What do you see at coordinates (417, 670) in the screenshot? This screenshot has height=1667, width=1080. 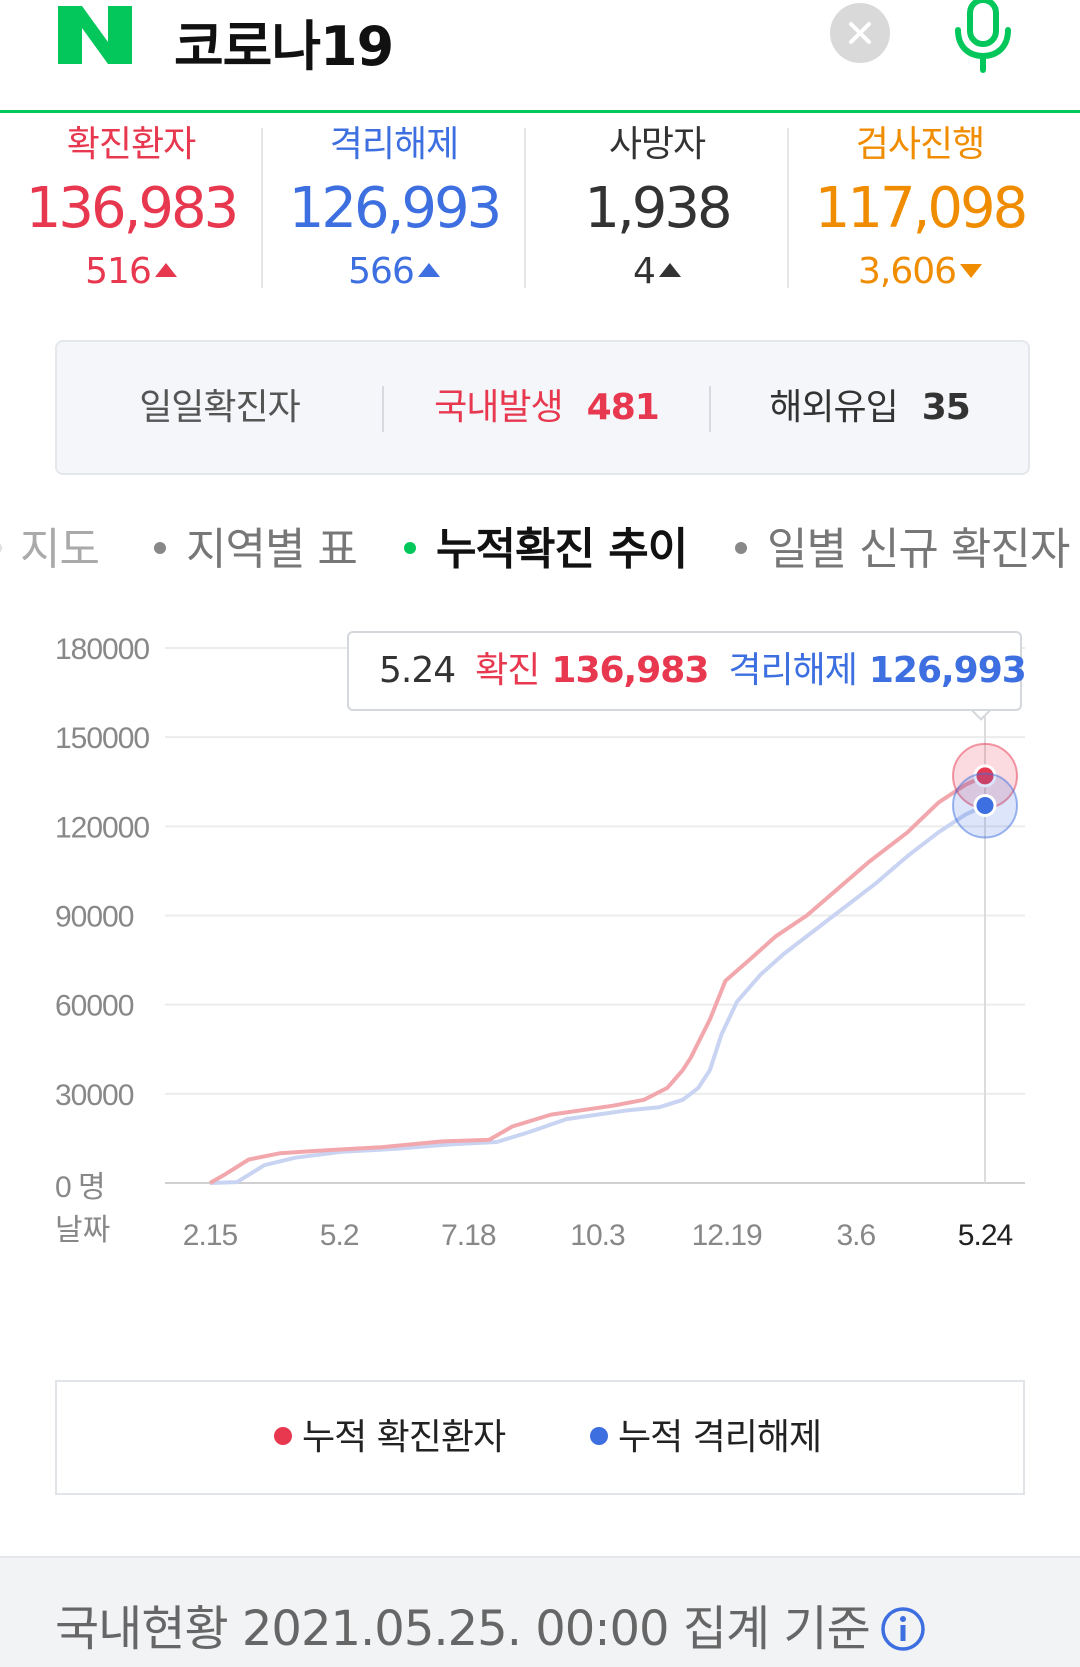 I see `tooltip-date: 5.24` at bounding box center [417, 670].